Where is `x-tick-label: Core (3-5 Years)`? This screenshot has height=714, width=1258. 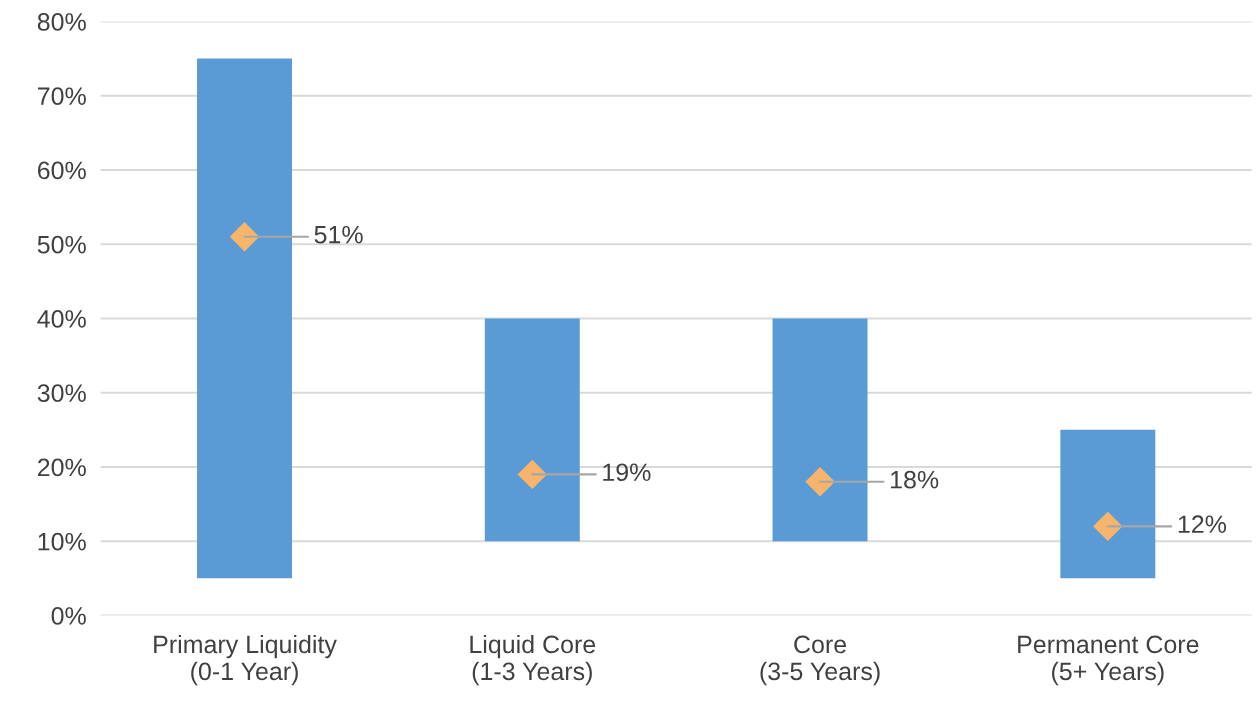 x-tick-label: Core (3-5 Years) is located at coordinates (820, 660).